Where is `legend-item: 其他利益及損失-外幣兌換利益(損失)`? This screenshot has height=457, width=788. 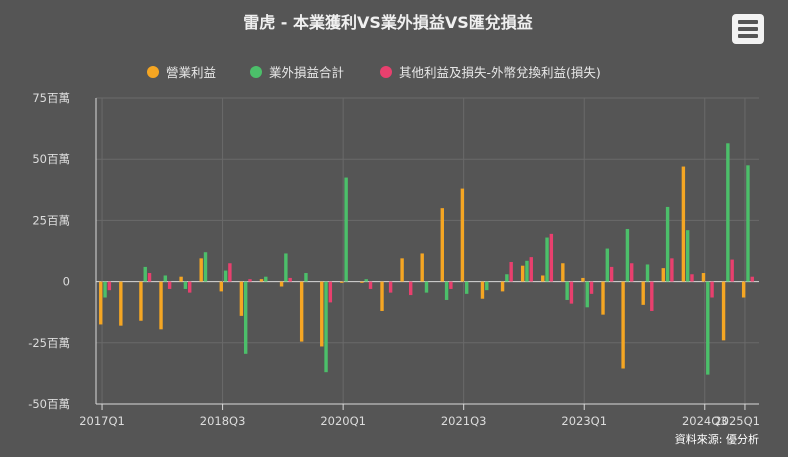
legend-item: 其他利益及損失-外幣兌換利益(損失) is located at coordinates (490, 72).